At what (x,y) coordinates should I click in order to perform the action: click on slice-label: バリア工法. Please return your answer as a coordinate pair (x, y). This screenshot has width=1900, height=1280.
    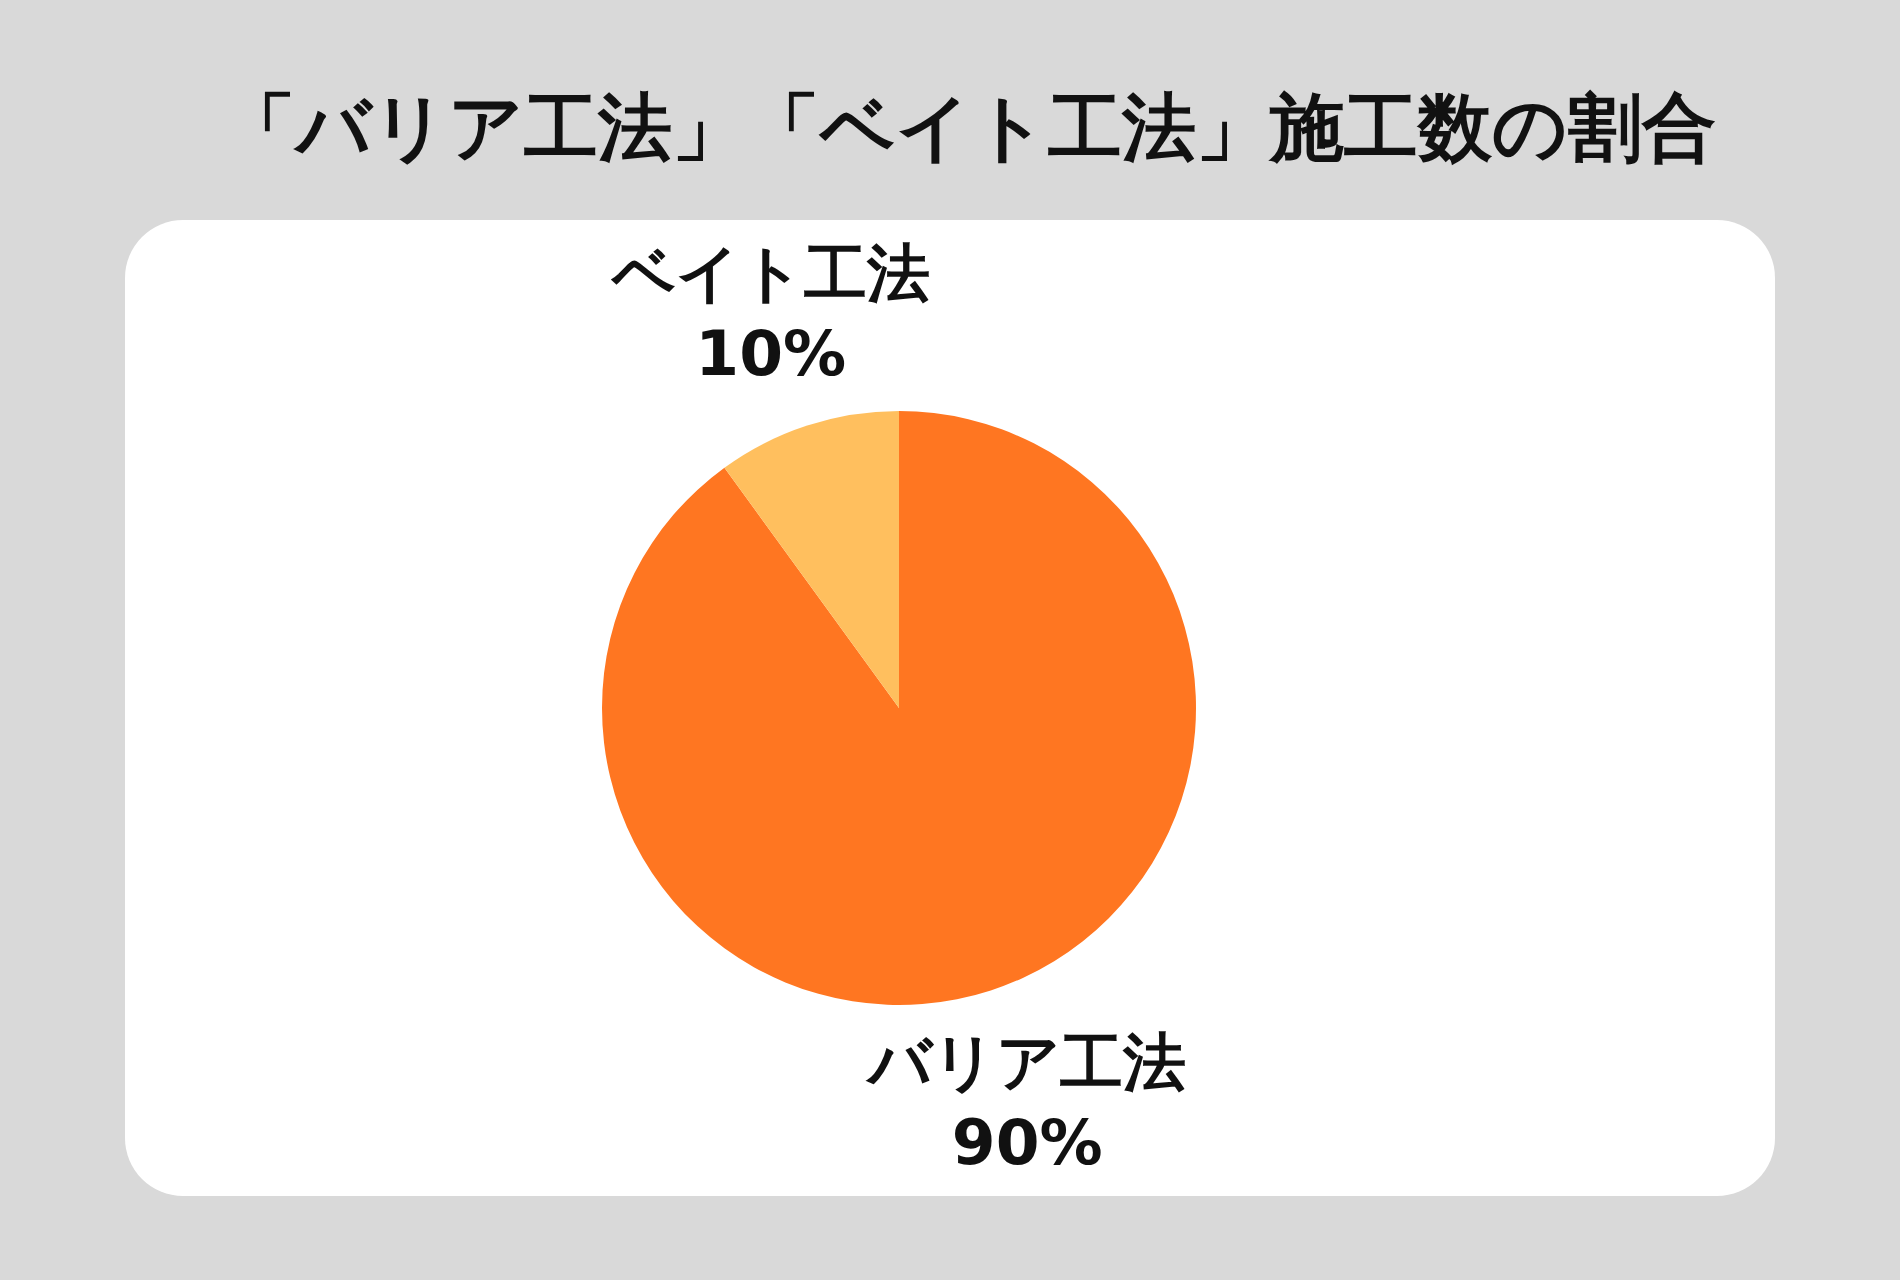
    Looking at the image, I should click on (1026, 1063).